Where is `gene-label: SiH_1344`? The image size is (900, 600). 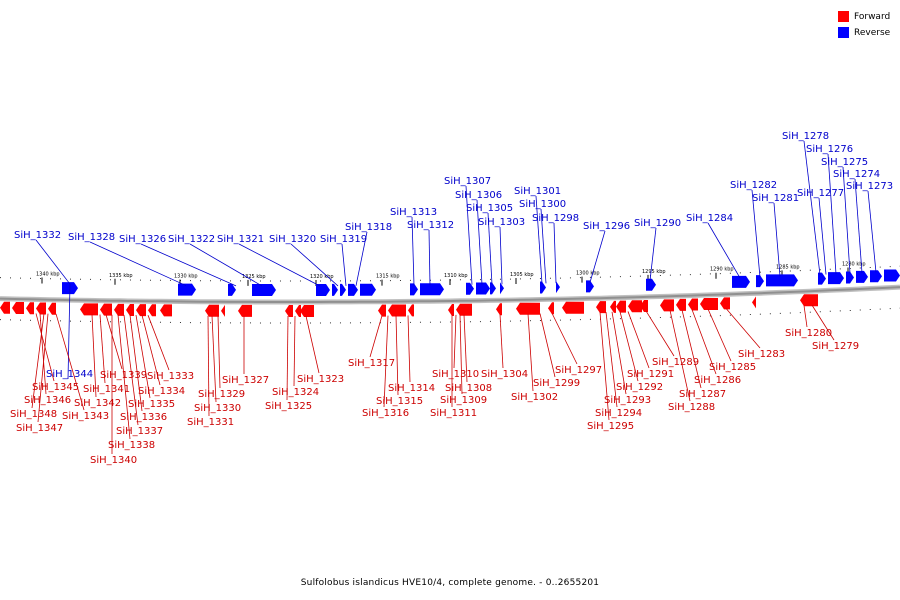
gene-label: SiH_1344 is located at coordinates (69, 374).